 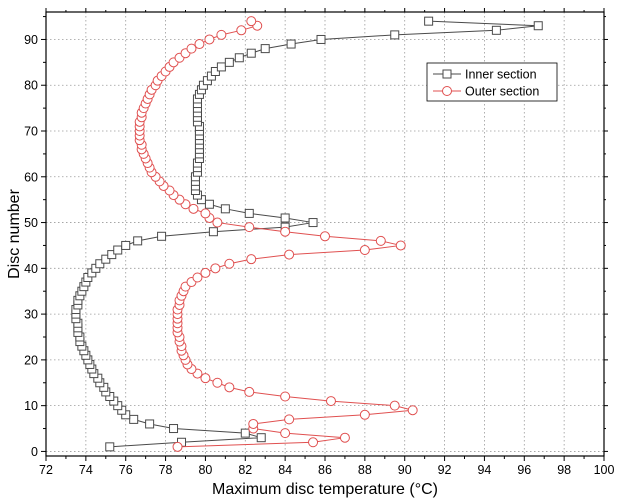 I want to click on legend-entry: Outer section, so click(x=486, y=92).